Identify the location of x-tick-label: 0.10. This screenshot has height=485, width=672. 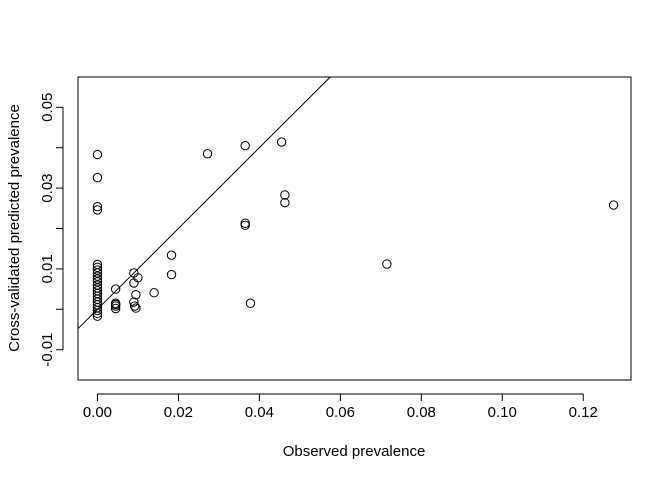
(502, 412).